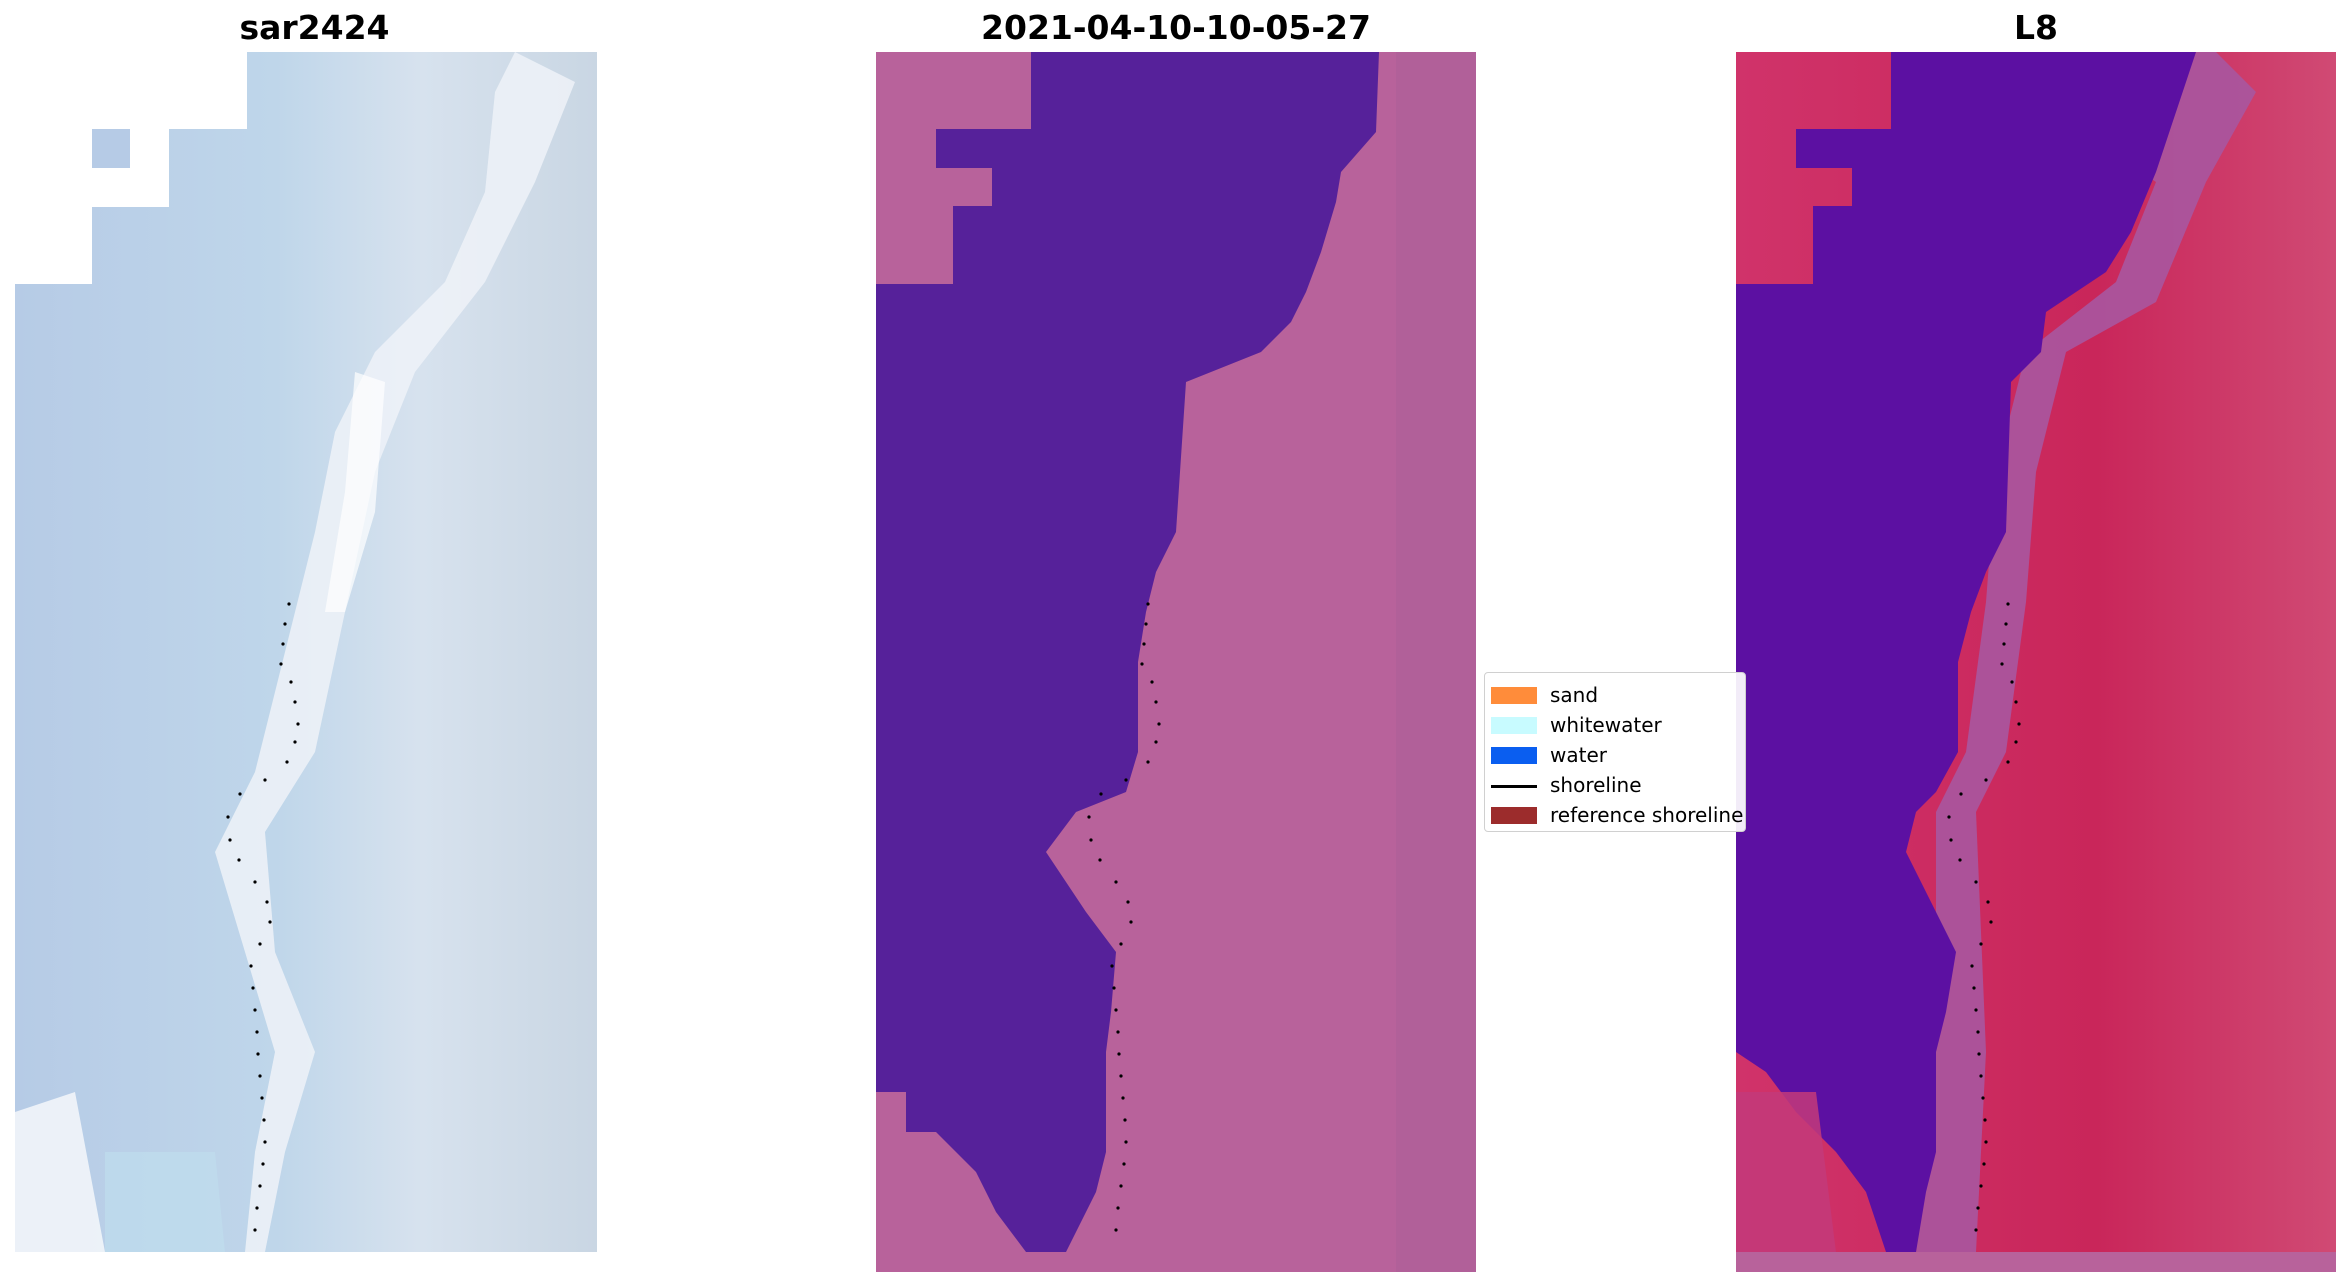  What do you see at coordinates (1647, 815) in the screenshot?
I see `legend-label-reference-shoreline: reference shoreline` at bounding box center [1647, 815].